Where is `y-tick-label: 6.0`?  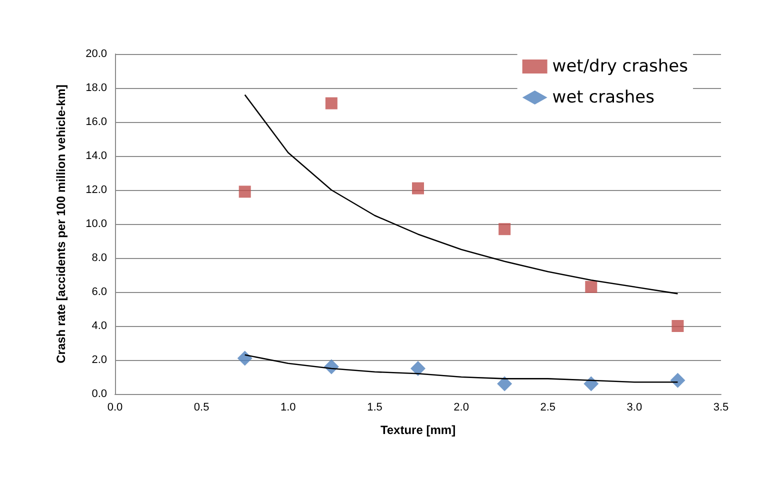 y-tick-label: 6.0 is located at coordinates (99, 292).